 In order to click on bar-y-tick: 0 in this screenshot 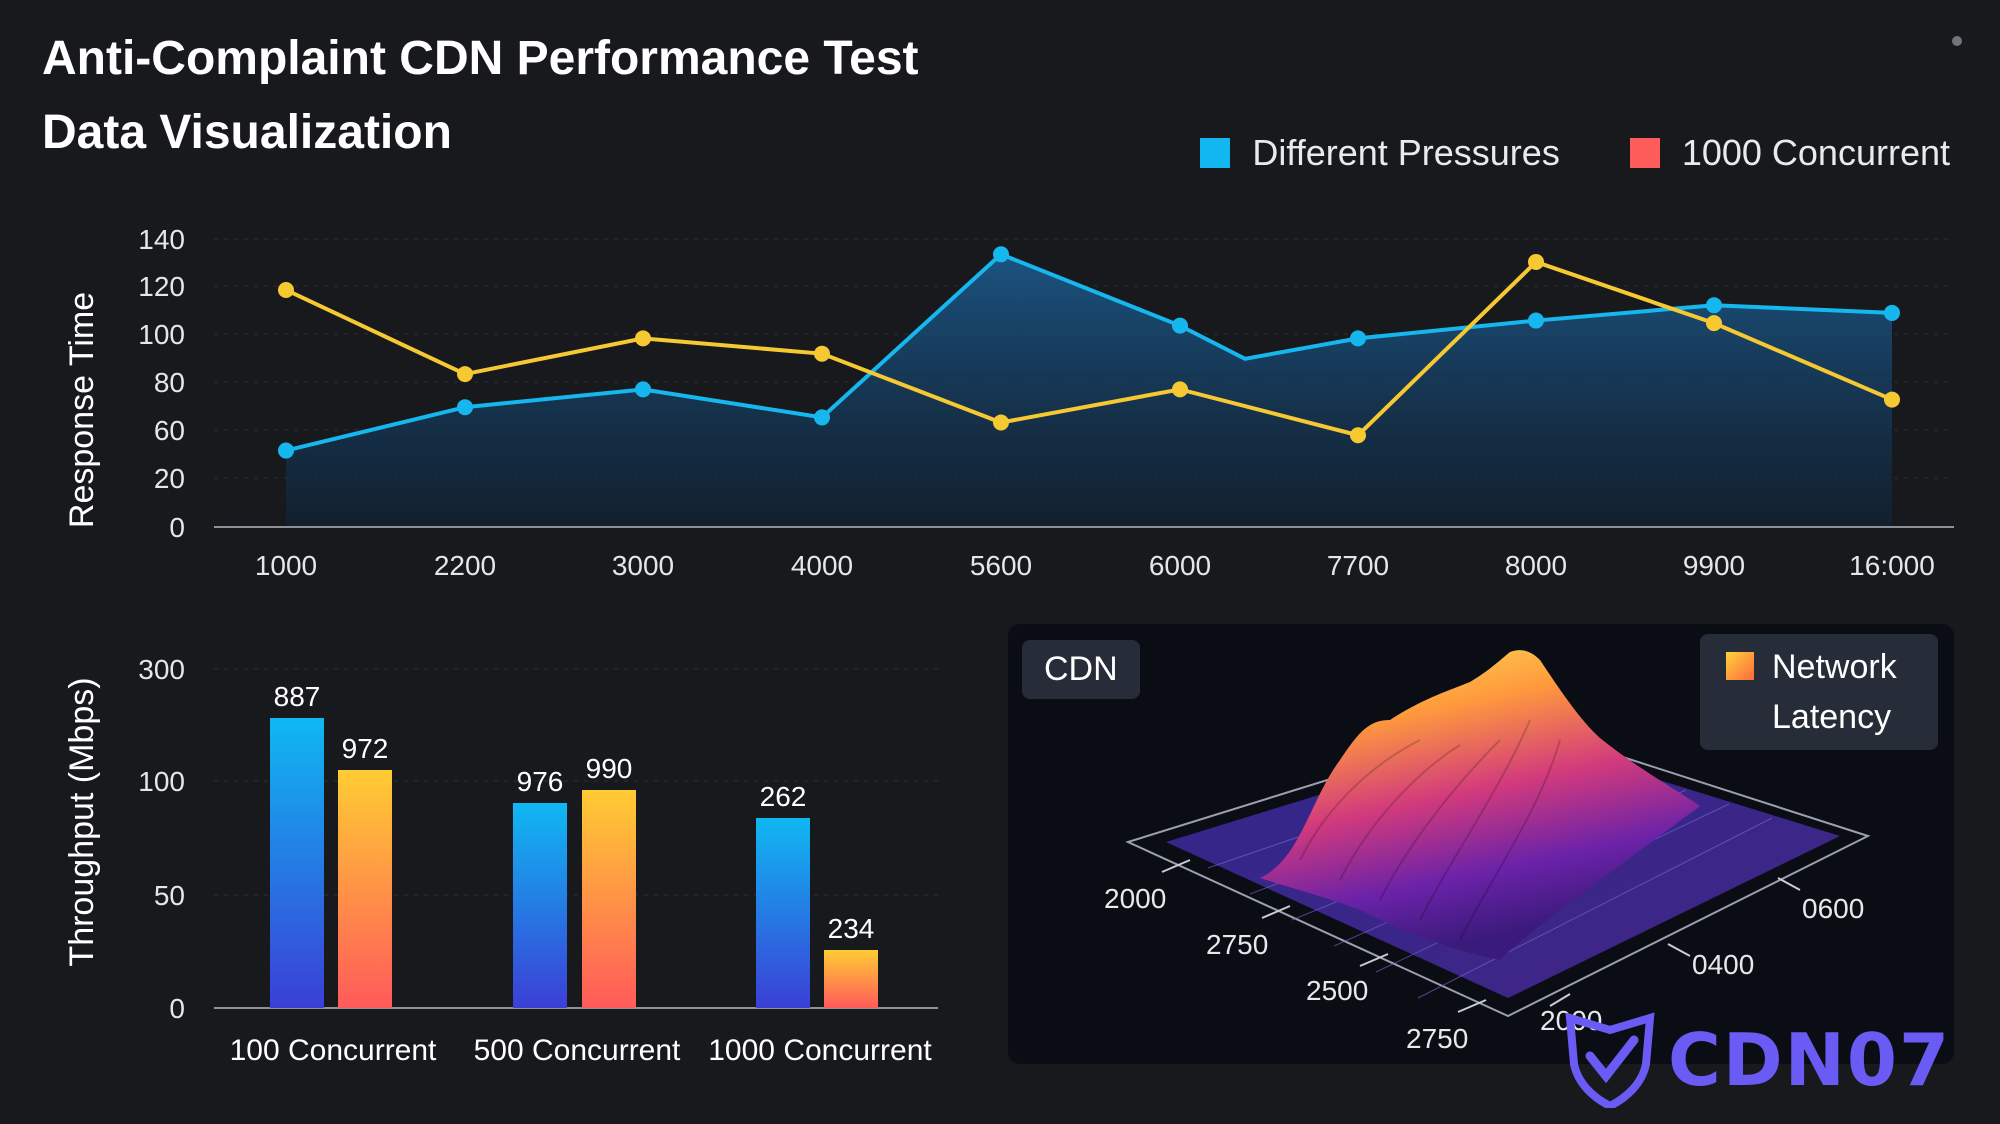, I will do `click(177, 1008)`.